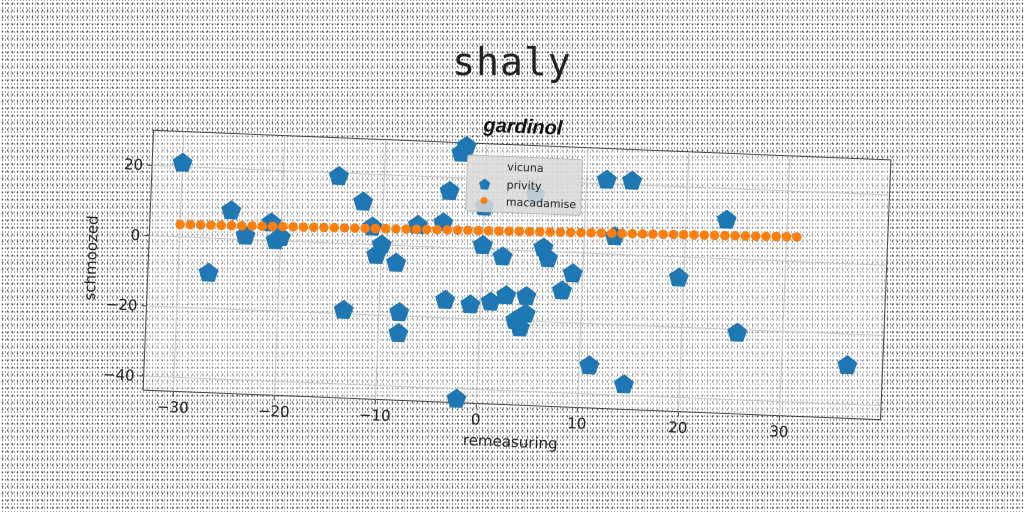 This screenshot has width=1024, height=512. Describe the element at coordinates (121, 304) in the screenshot. I see `y-tick-label: −20` at that location.